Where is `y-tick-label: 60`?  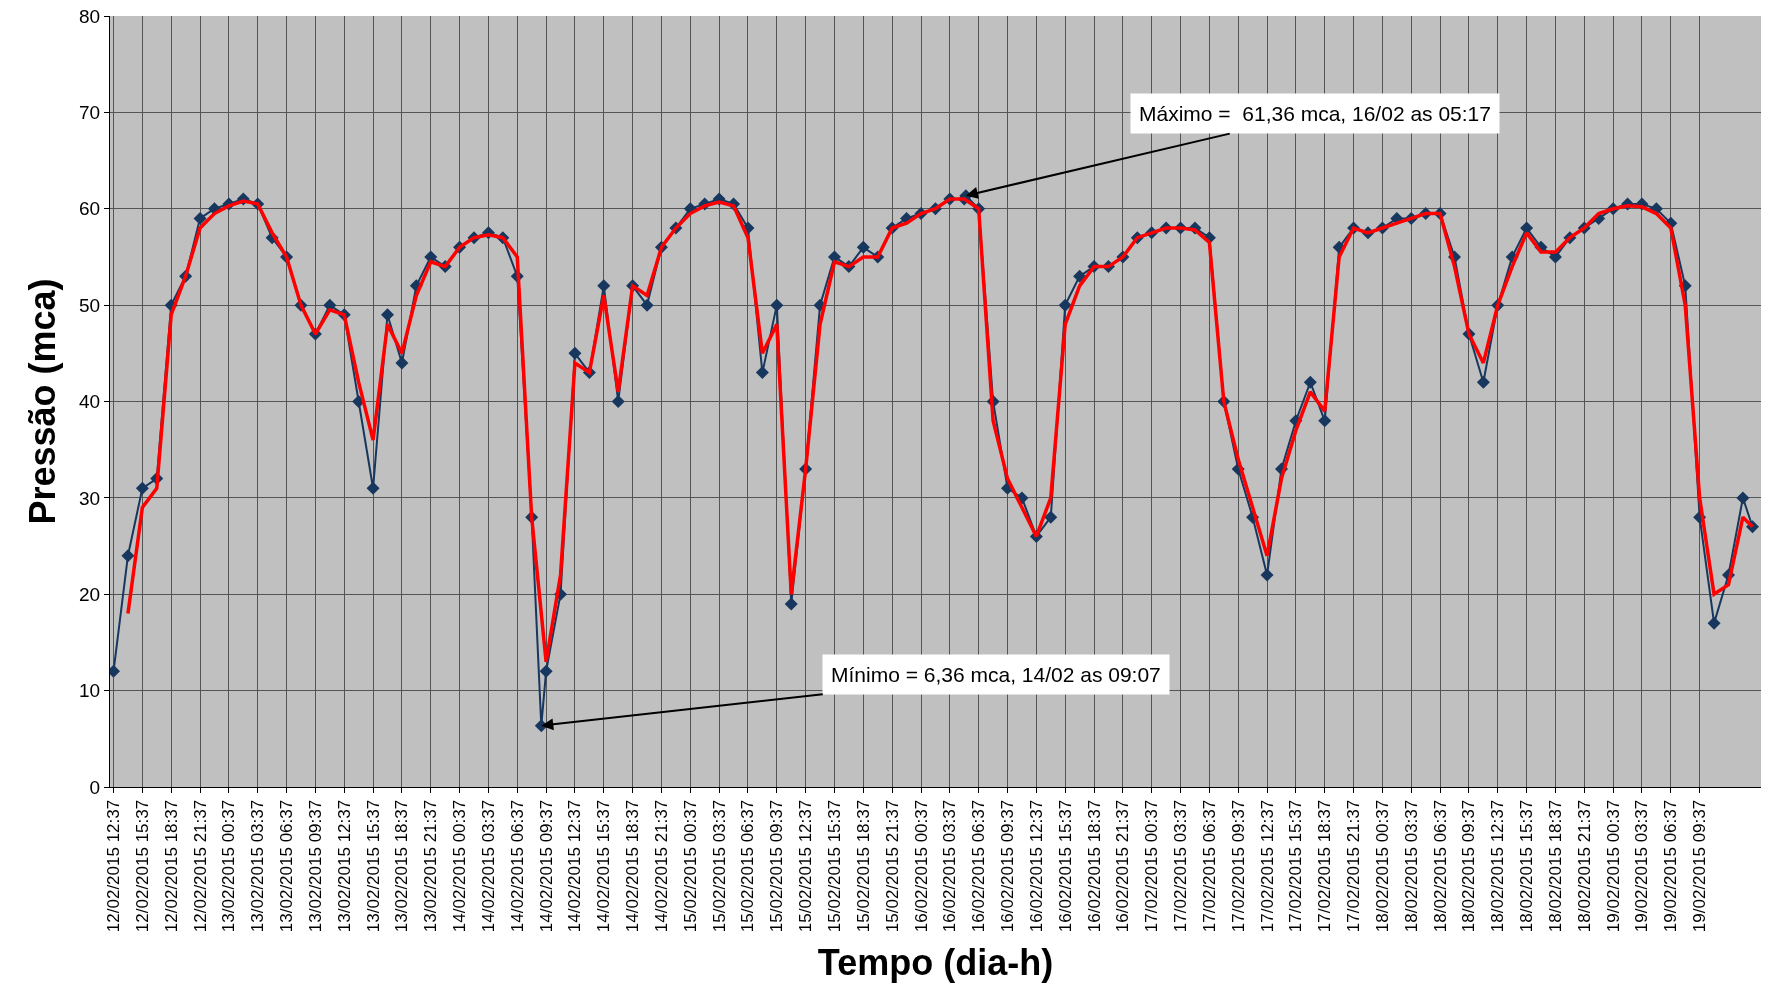
y-tick-label: 60 is located at coordinates (90, 209).